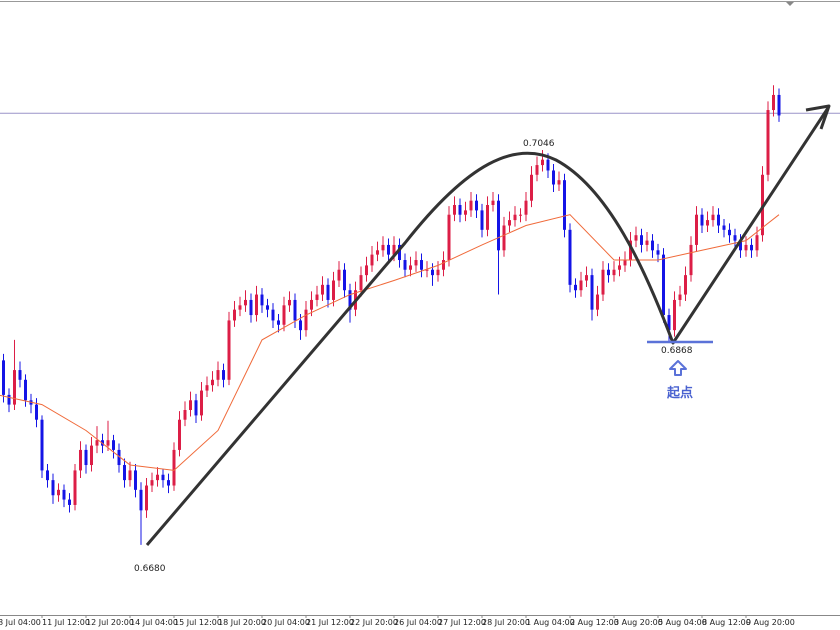  What do you see at coordinates (242, 622) in the screenshot?
I see `x-tick-label: 18 Jul 20:00` at bounding box center [242, 622].